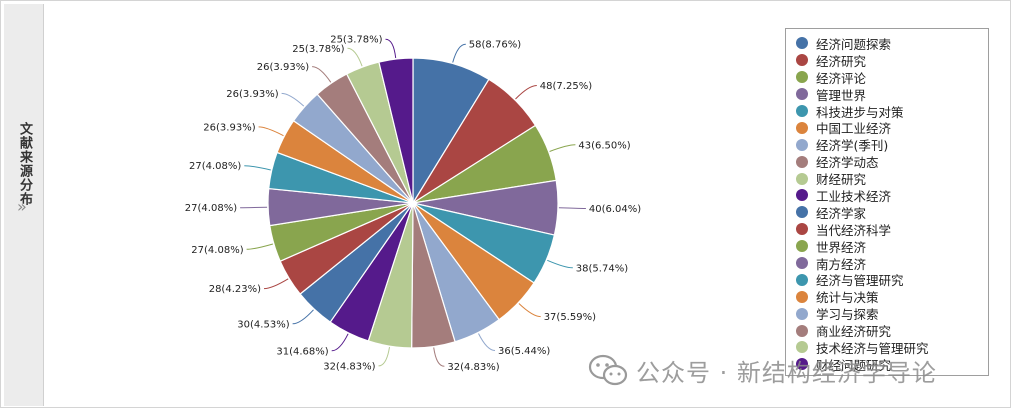 The width and height of the screenshot is (1013, 410). What do you see at coordinates (524, 351) in the screenshot?
I see `data-label: 36(5.44%)` at bounding box center [524, 351].